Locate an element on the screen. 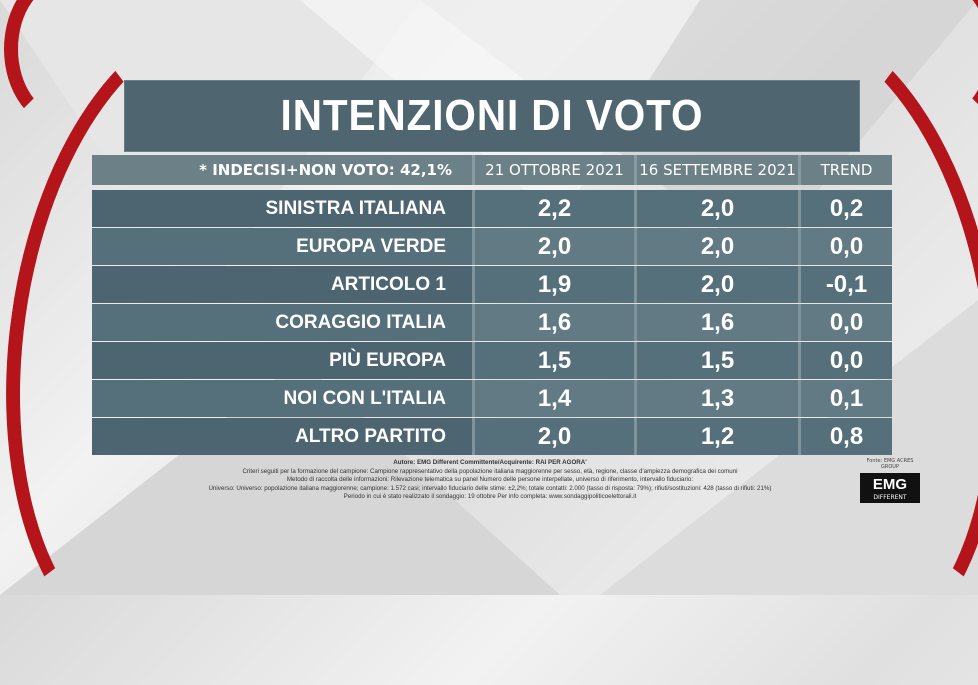 This screenshot has height=685, width=978. table-row: EUROPA VERDE 2,0 2,0 0,0 is located at coordinates (492, 246).